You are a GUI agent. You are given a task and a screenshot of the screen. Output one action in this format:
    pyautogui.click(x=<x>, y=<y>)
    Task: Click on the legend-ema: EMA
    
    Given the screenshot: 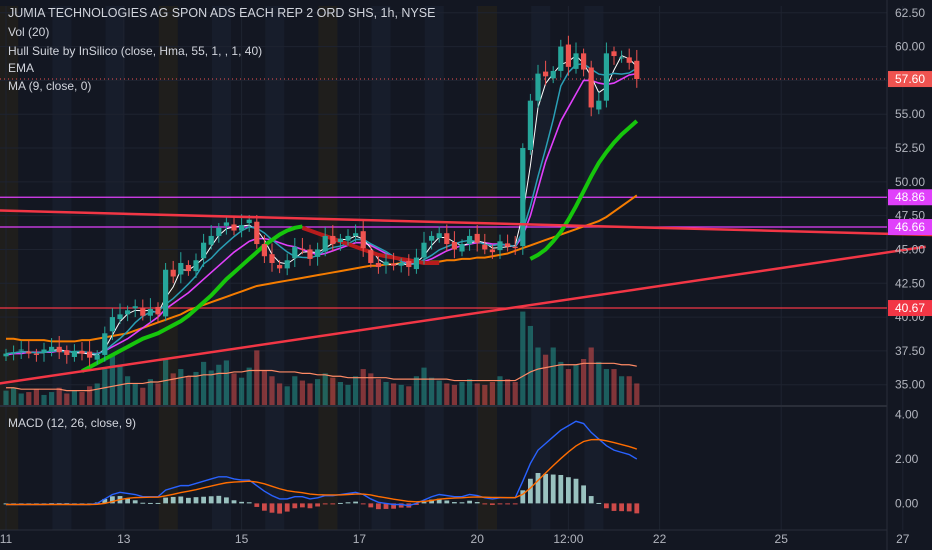 What is the action you would take?
    pyautogui.click(x=21, y=68)
    